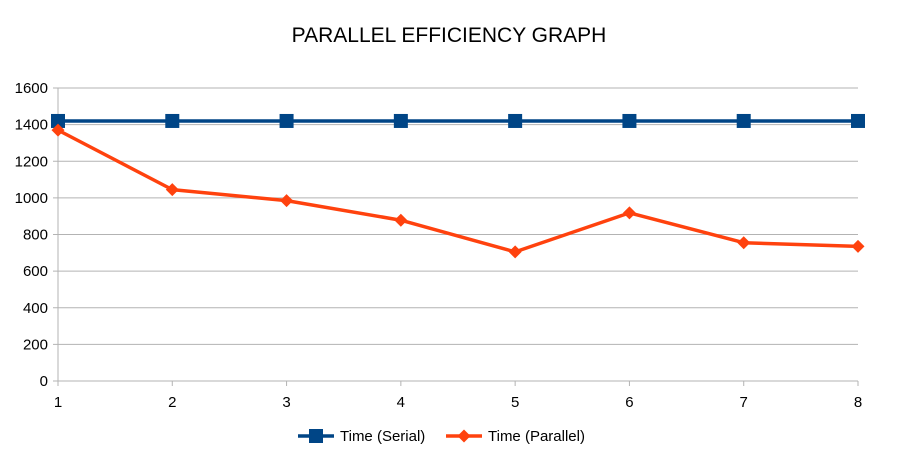 The height and width of the screenshot is (450, 899). Describe the element at coordinates (35, 308) in the screenshot. I see `y-tick-label: 400` at that location.